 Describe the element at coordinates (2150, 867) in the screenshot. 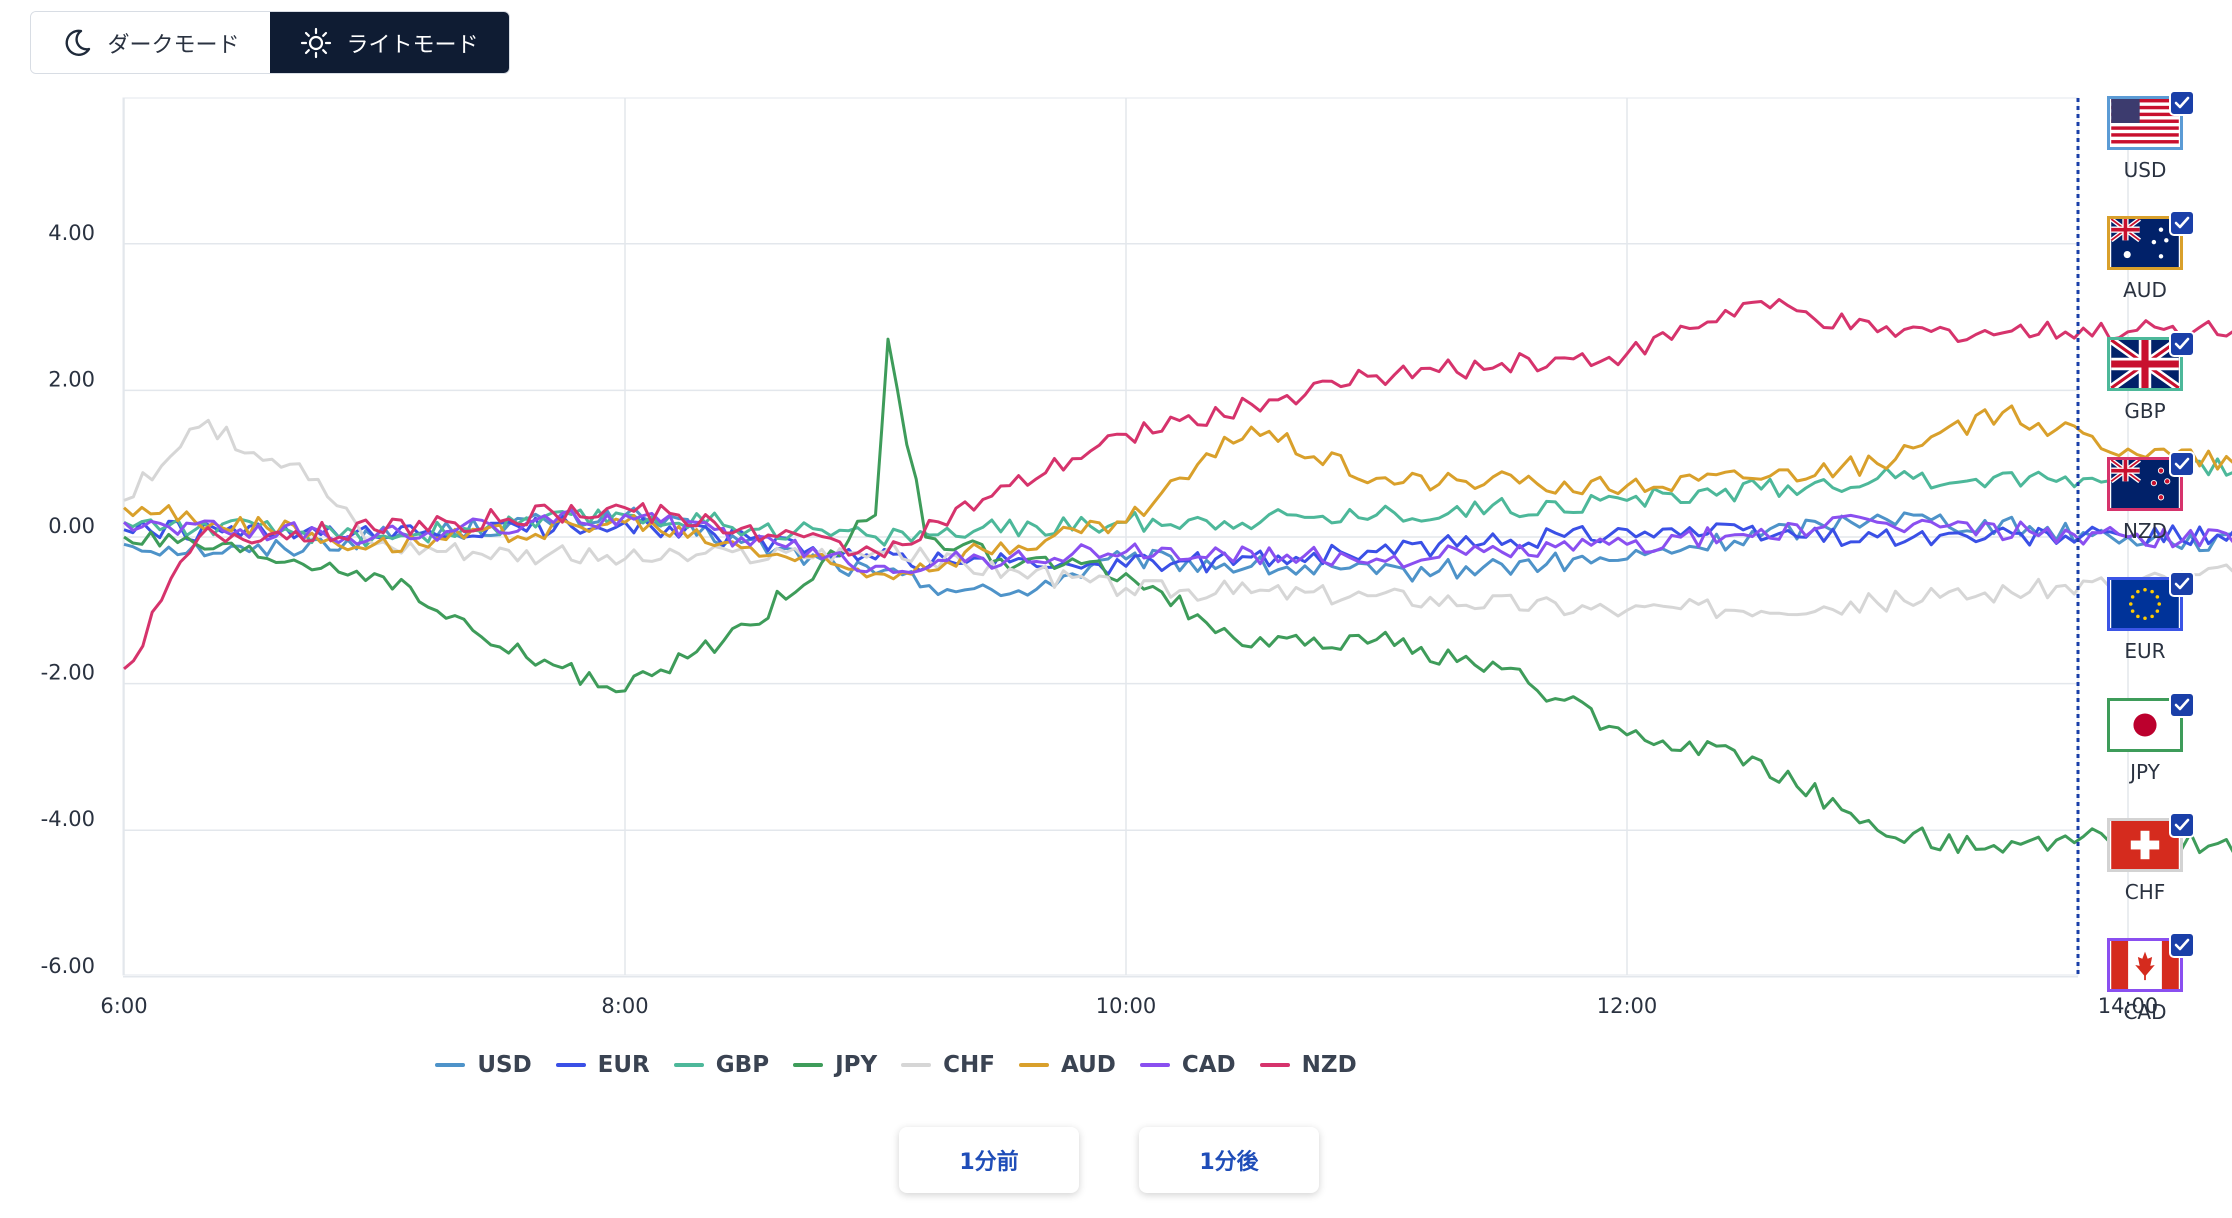

I see `currency-toggle-chf: CHF` at that location.